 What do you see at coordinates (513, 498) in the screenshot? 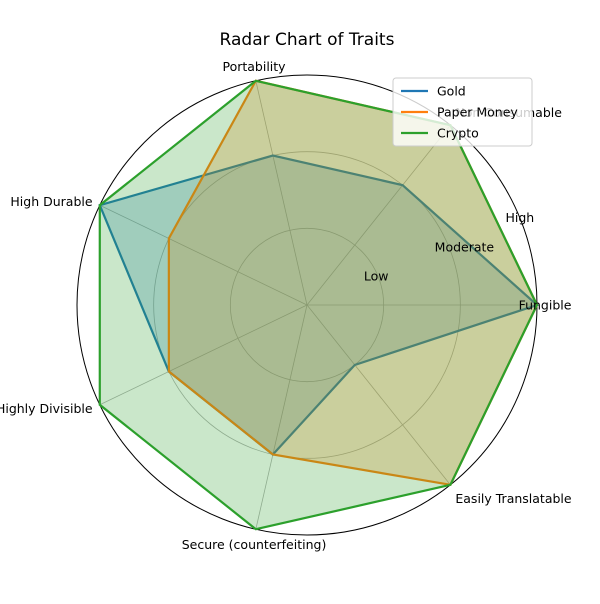
I see `axis-label: Easily Translatable` at bounding box center [513, 498].